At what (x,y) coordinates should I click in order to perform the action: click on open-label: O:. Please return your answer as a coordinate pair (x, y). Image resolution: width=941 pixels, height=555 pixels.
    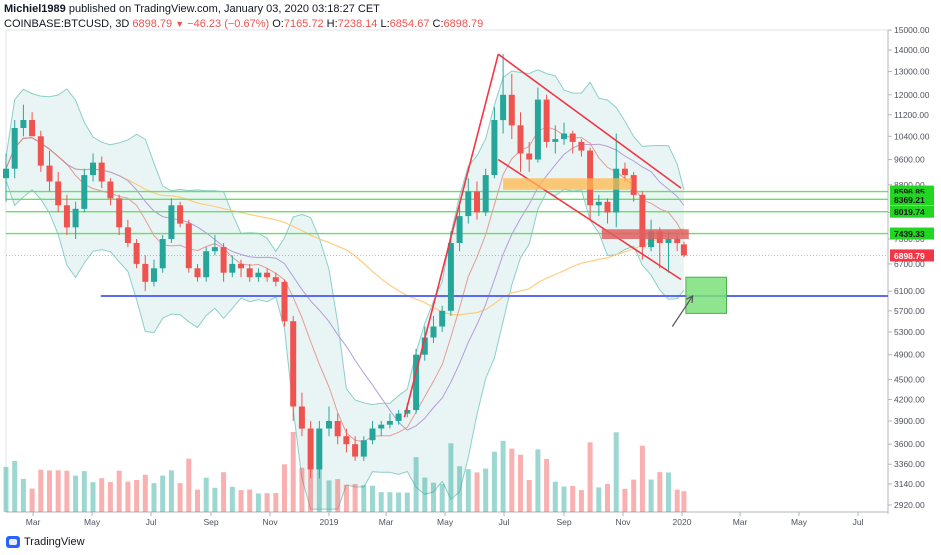
    Looking at the image, I should click on (278, 24).